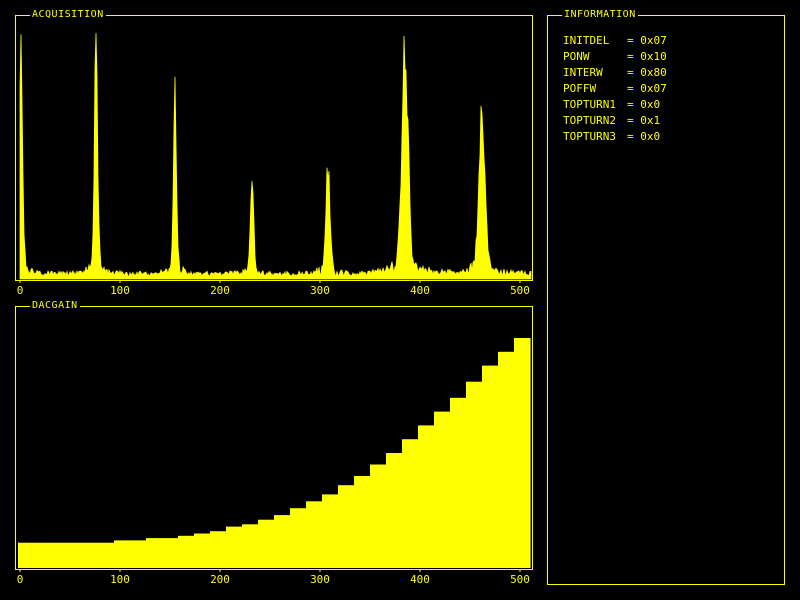  What do you see at coordinates (589, 120) in the screenshot?
I see `info-key: TOPTURN2` at bounding box center [589, 120].